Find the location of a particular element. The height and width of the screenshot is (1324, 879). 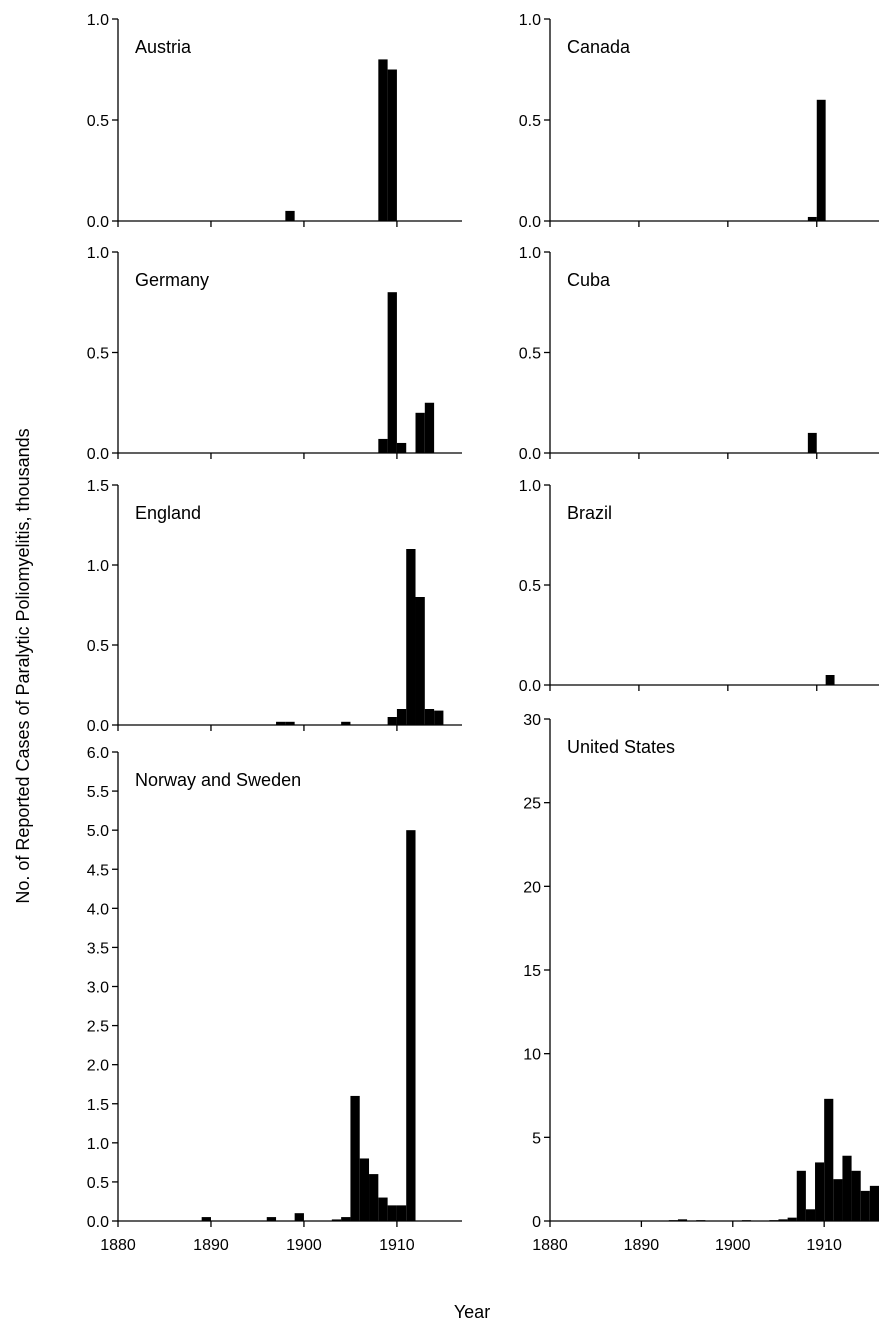

panel-title: Germany is located at coordinates (172, 280).